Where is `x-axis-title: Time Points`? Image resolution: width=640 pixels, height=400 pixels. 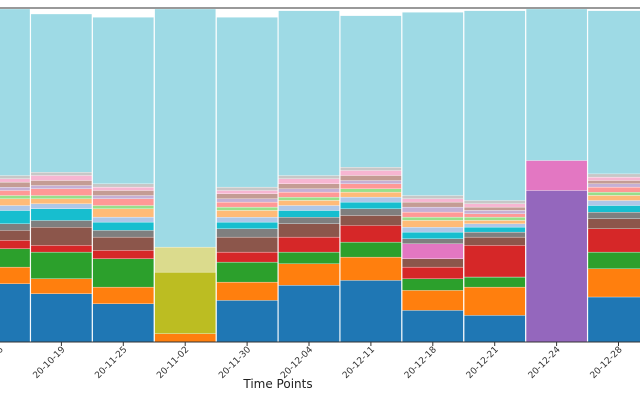 x-axis-title: Time Points is located at coordinates (277, 384).